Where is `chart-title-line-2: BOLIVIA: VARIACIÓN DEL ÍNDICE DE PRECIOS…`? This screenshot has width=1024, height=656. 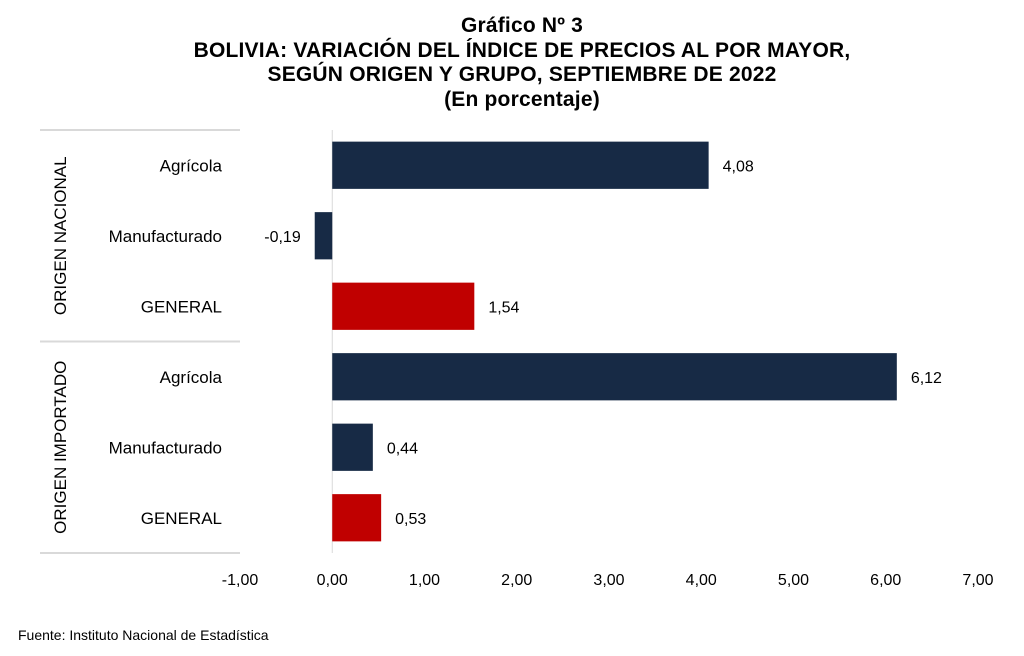
chart-title-line-2: BOLIVIA: VARIACIÓN DEL ÍNDICE DE PRECIOS… is located at coordinates (522, 50).